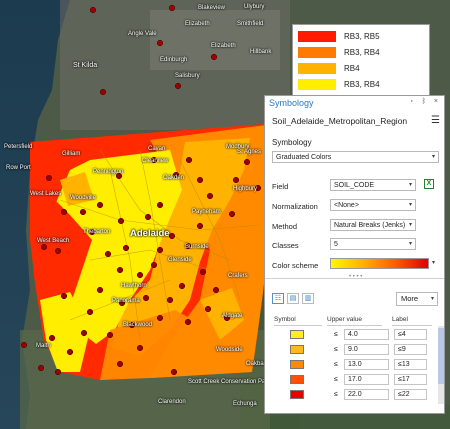 The image size is (450, 429). Describe the element at coordinates (441, 356) in the screenshot. I see `table-scrollbar-thumb` at that location.